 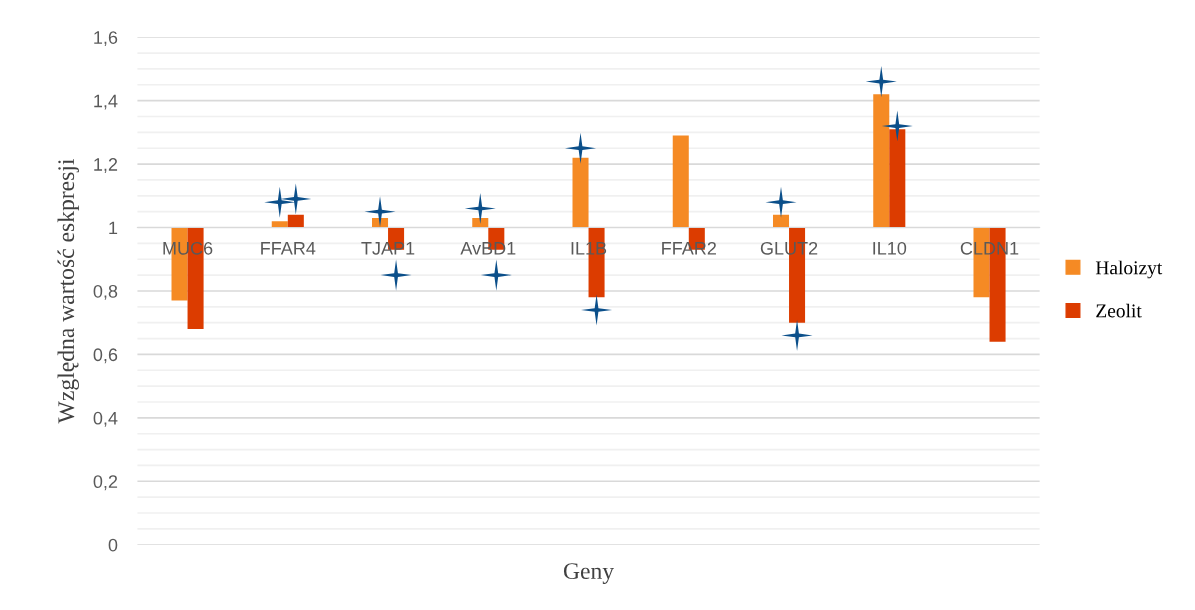 What do you see at coordinates (388, 248) in the screenshot?
I see `x-tick-label: TJAP1` at bounding box center [388, 248].